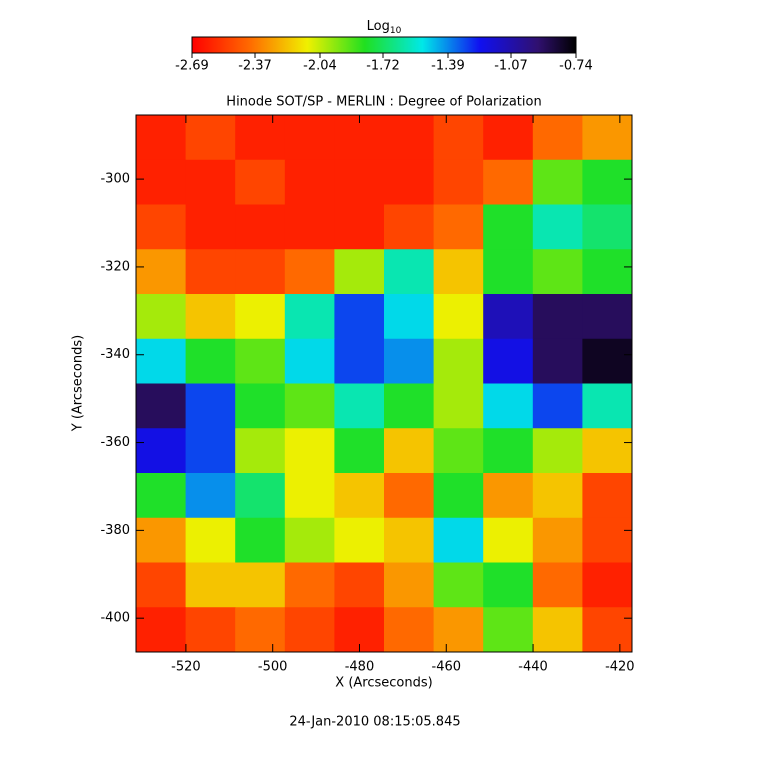  Describe the element at coordinates (115, 266) in the screenshot. I see `y-tick-label: -320` at that location.